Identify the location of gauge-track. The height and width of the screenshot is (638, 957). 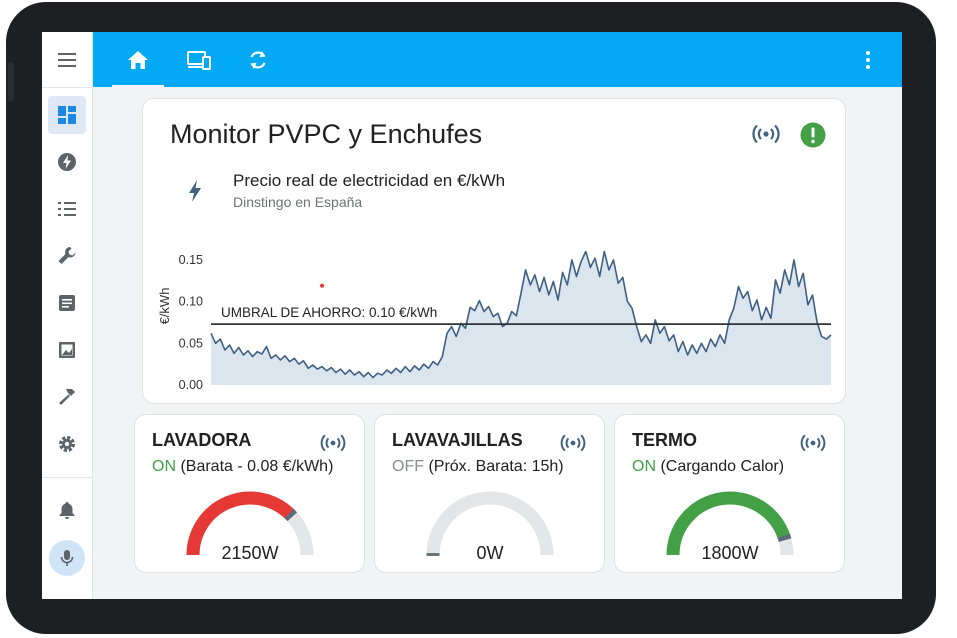
(490, 523).